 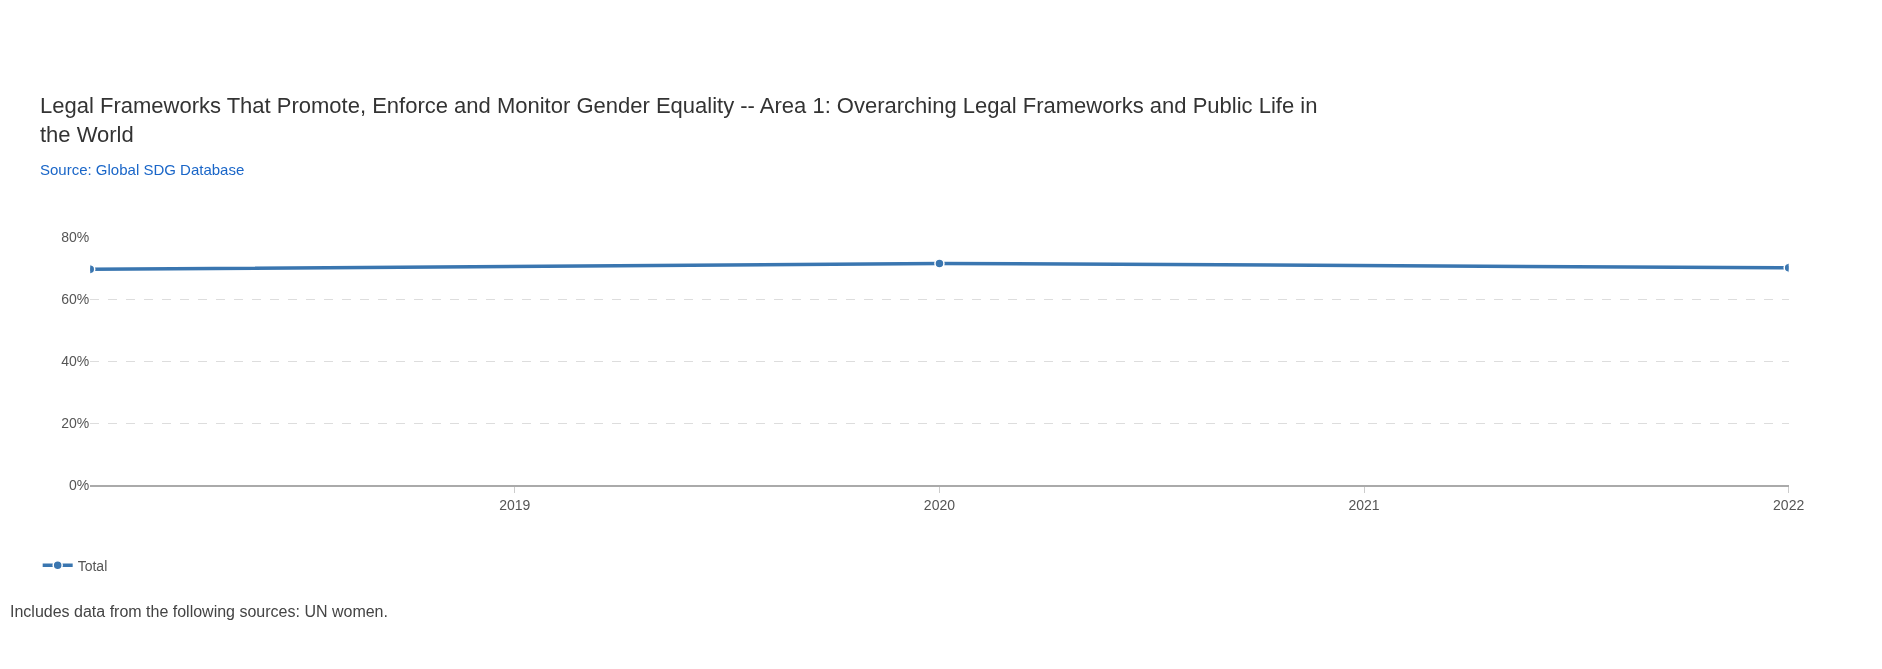 What do you see at coordinates (1364, 505) in the screenshot?
I see `x-tick-label: 2021` at bounding box center [1364, 505].